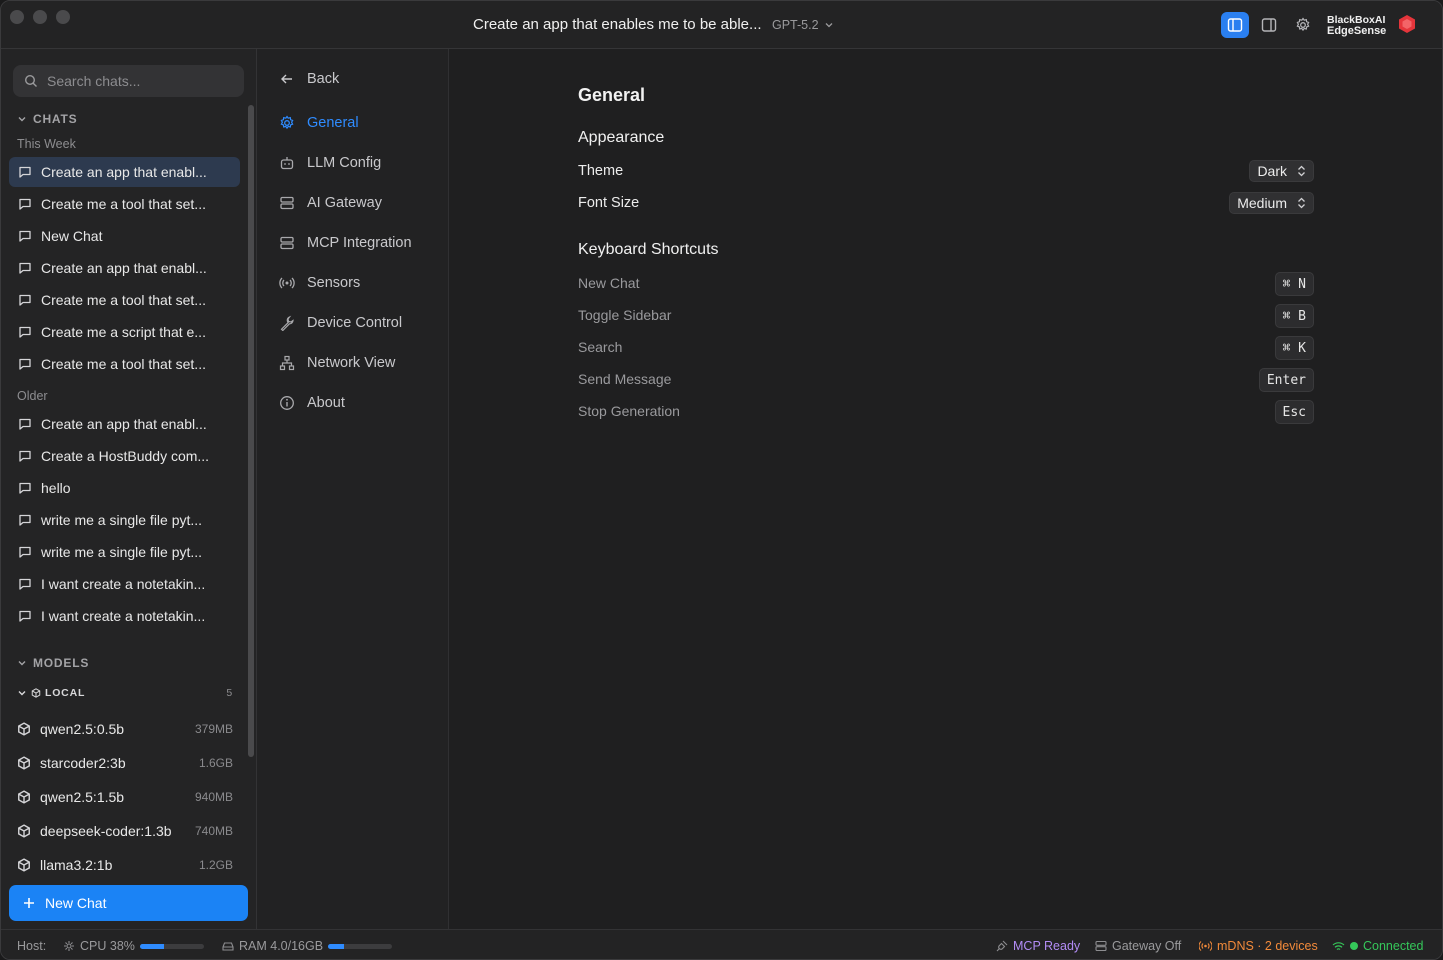 The height and width of the screenshot is (960, 1443). What do you see at coordinates (106, 831) in the screenshot?
I see `model-name: deepseek-coder:1.3b` at bounding box center [106, 831].